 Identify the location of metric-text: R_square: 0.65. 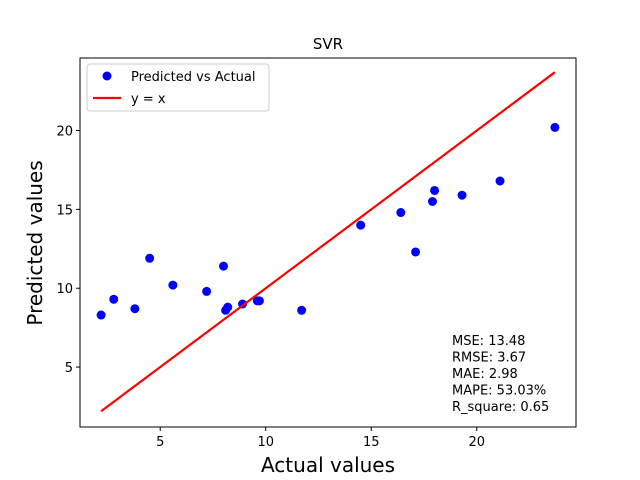
(500, 407).